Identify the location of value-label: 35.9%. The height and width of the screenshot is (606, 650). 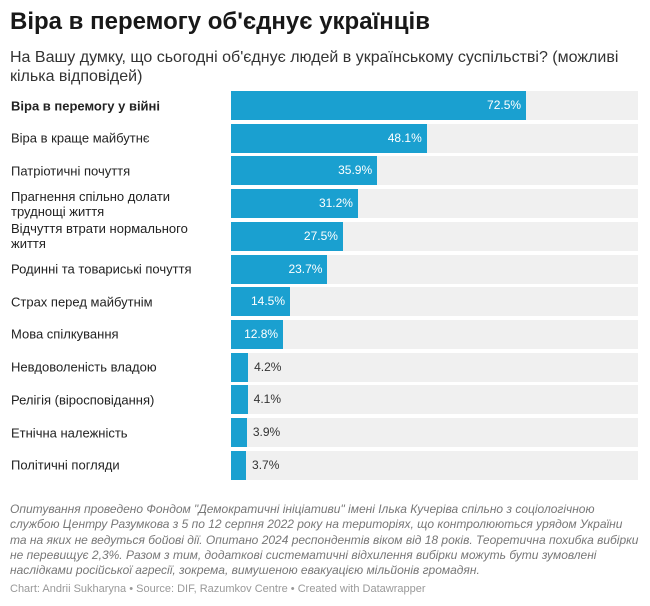
(355, 170).